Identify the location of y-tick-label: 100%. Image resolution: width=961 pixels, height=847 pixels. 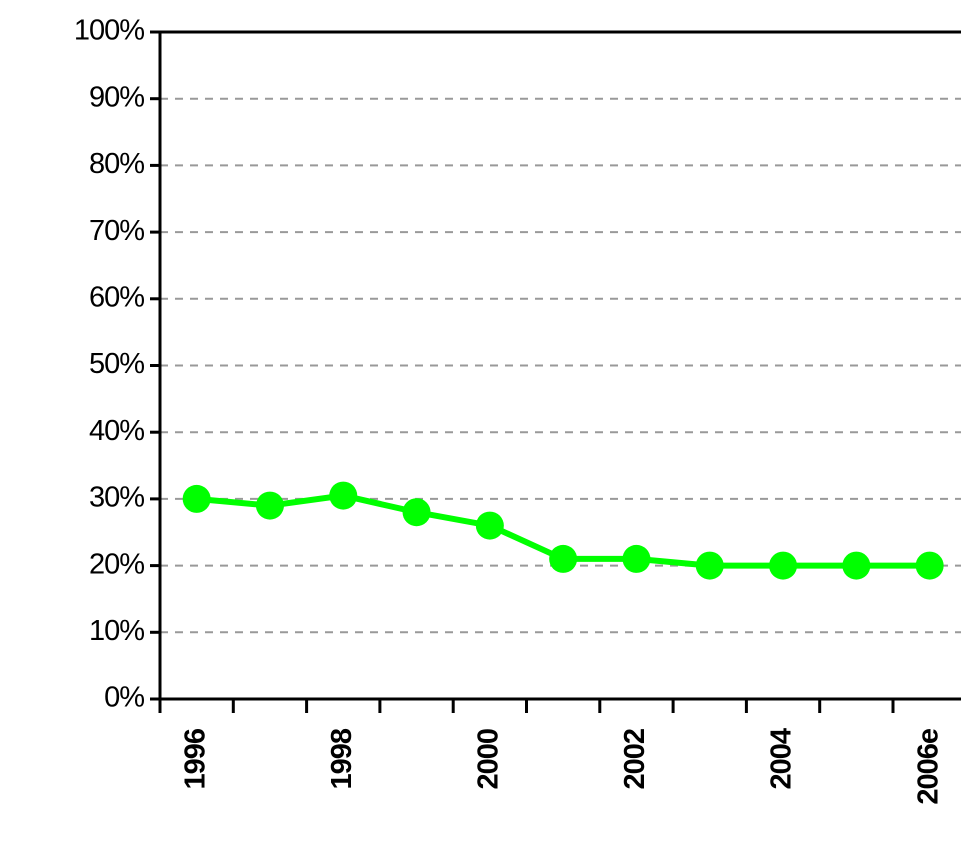
(109, 31).